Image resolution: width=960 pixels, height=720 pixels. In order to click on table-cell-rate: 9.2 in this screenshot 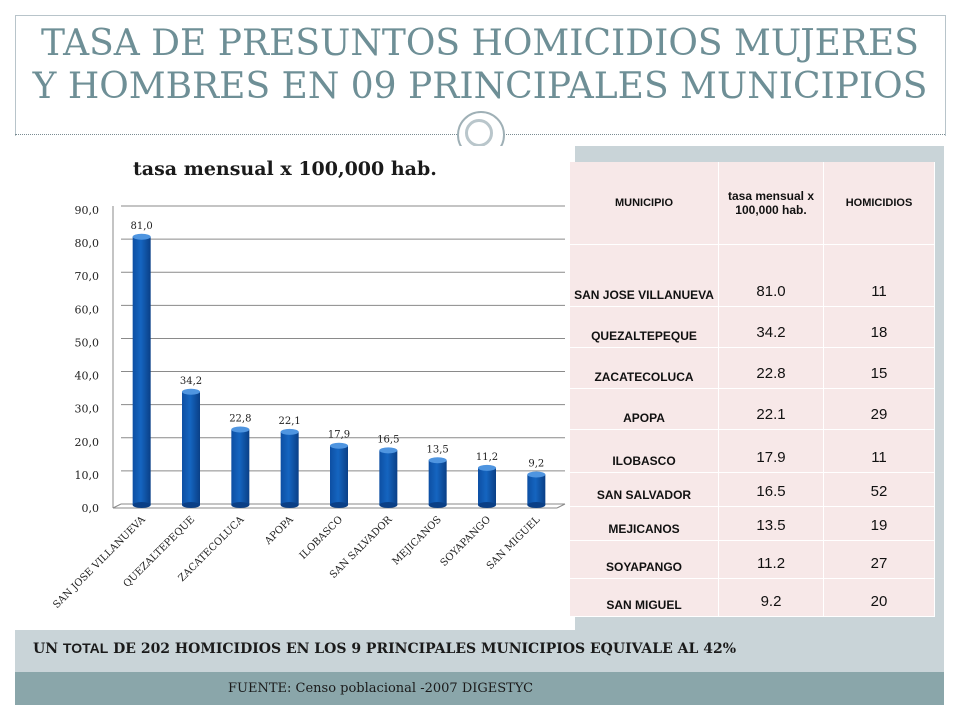, I will do `click(771, 597)`.